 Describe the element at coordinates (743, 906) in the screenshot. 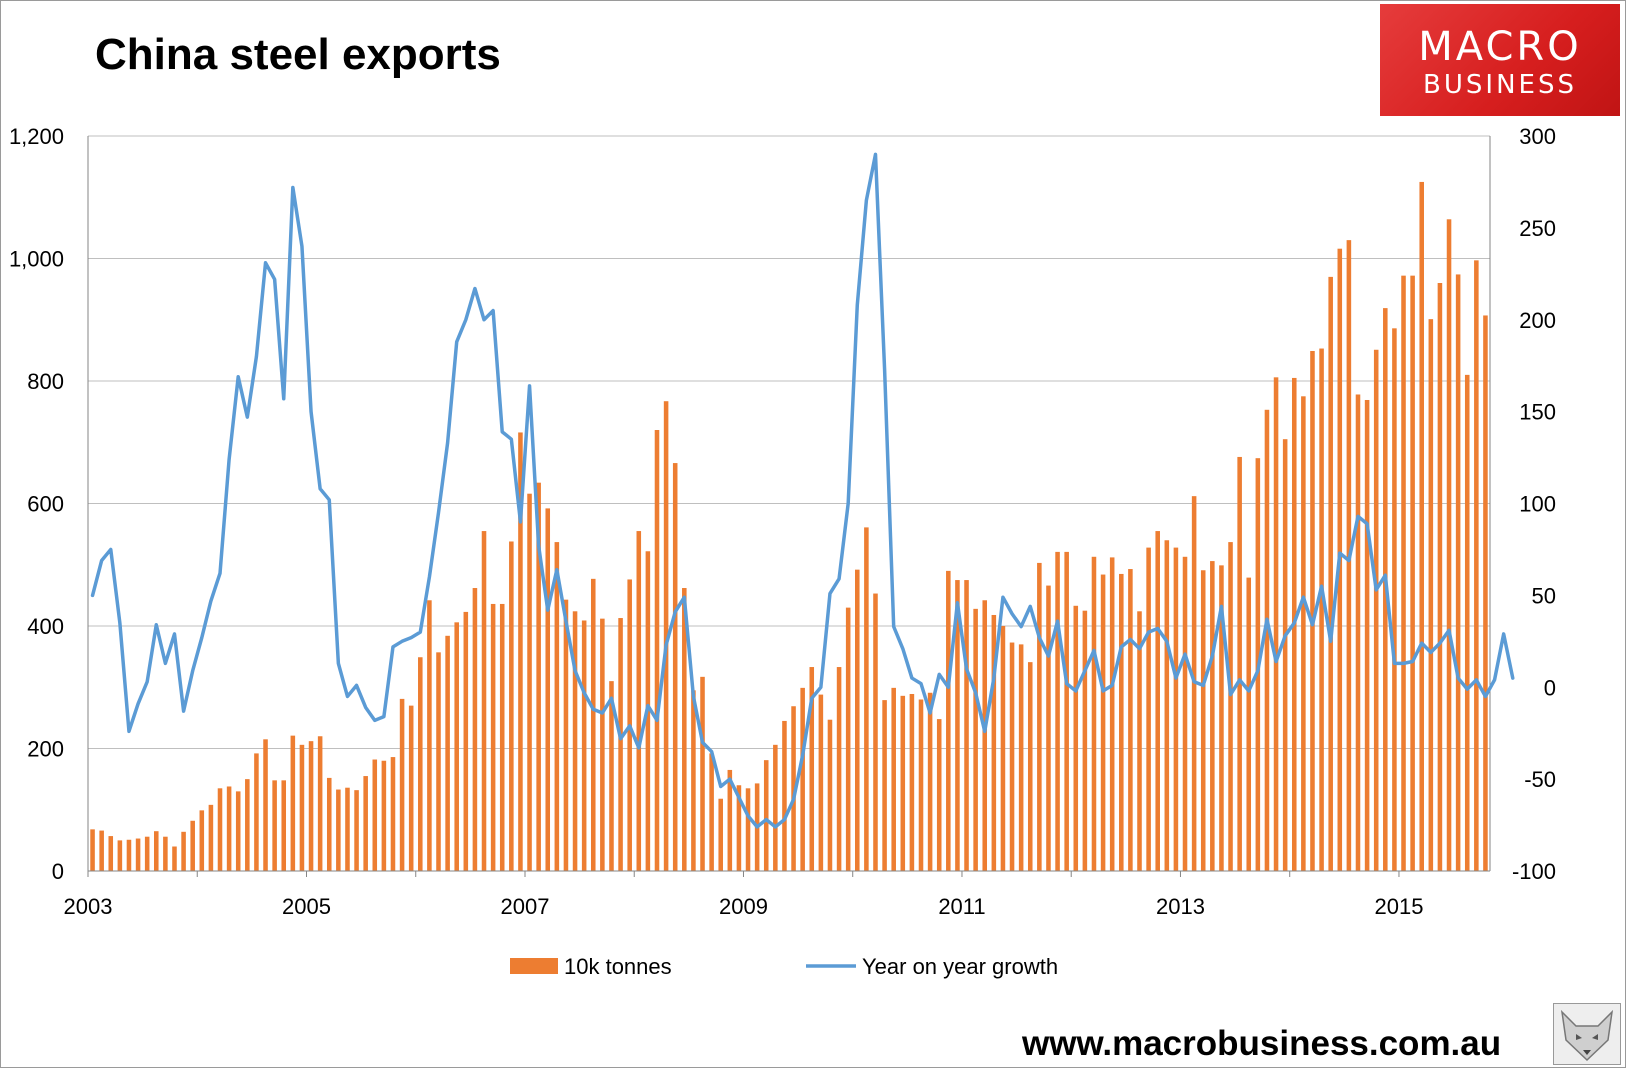

I see `x-axis-tick-label: 2009` at that location.